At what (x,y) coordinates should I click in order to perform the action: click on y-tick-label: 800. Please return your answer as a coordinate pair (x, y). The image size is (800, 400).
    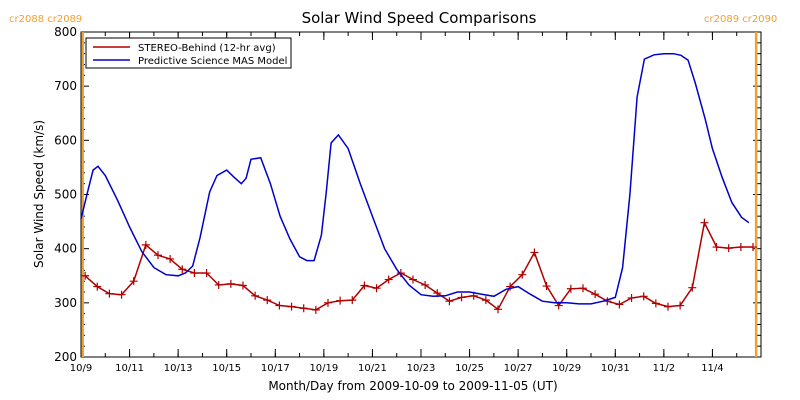
    Looking at the image, I should click on (65, 32).